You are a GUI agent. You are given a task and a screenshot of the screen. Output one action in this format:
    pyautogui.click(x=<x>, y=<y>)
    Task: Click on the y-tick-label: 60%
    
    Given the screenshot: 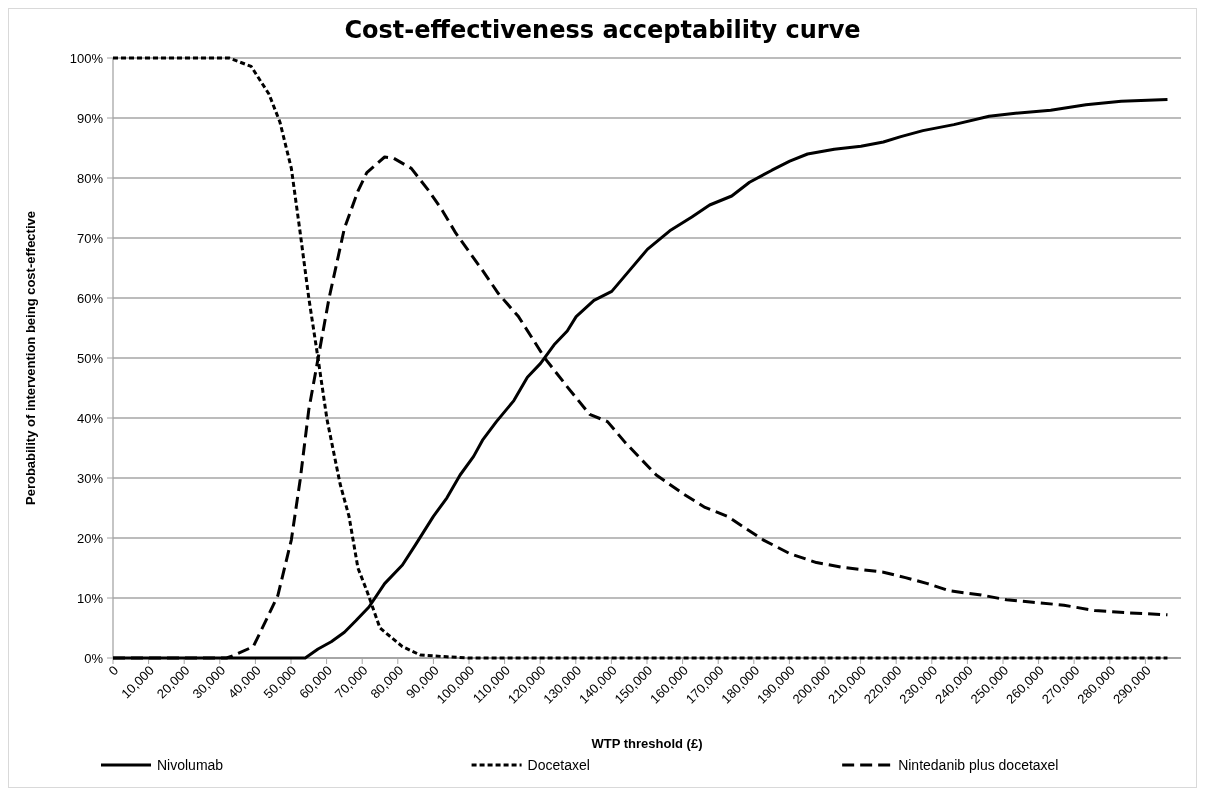 What is the action you would take?
    pyautogui.click(x=90, y=298)
    